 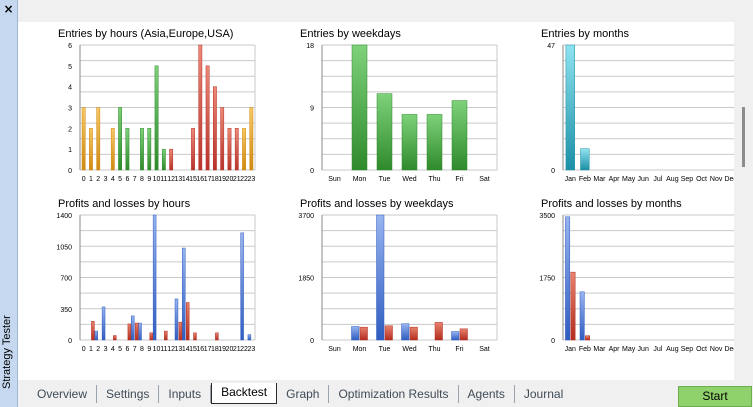 I want to click on x-tick-label: 4, so click(x=113, y=349).